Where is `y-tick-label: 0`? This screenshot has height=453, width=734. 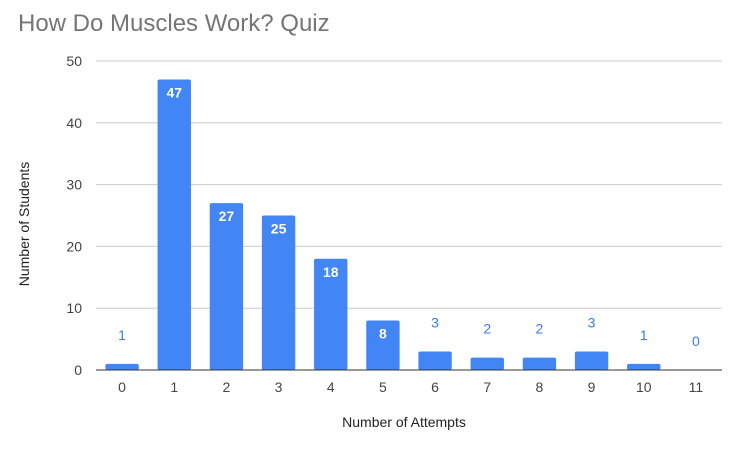 y-tick-label: 0 is located at coordinates (78, 370).